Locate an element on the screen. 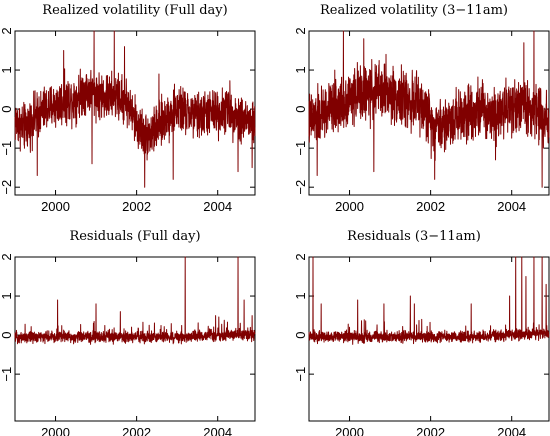 The image size is (550, 436). panel-title: Realized volatility (Full day) is located at coordinates (134, 10).